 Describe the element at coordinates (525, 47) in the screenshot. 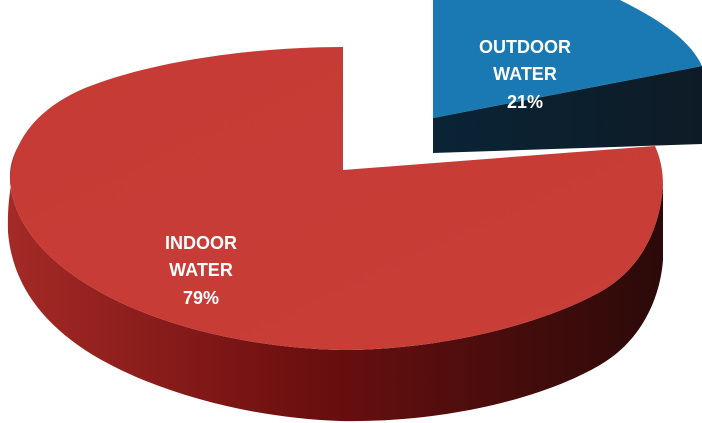

I see `label-outdoor-line1: OUTDOOR` at that location.